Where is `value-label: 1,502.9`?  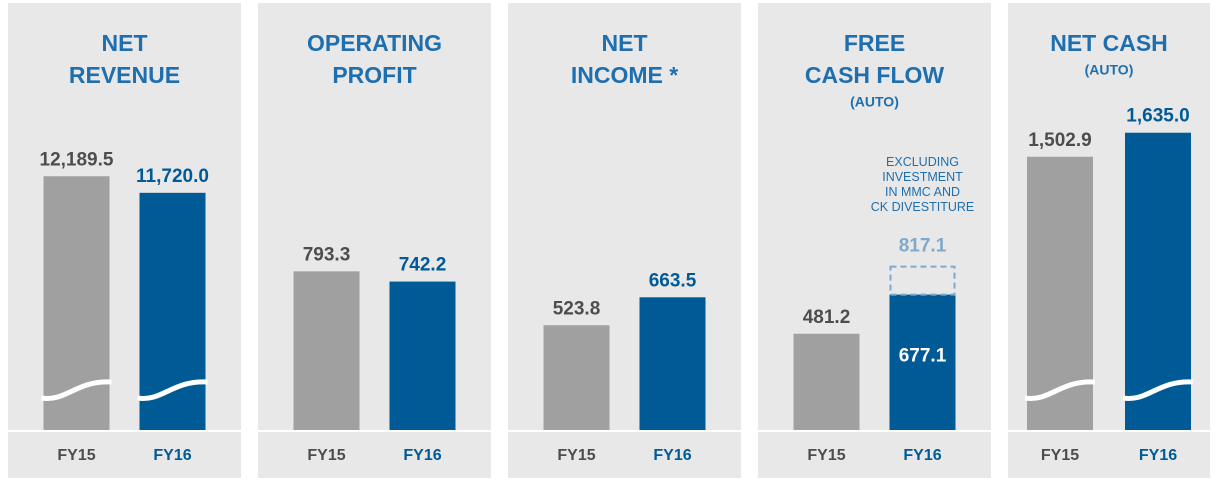 value-label: 1,502.9 is located at coordinates (1059, 140).